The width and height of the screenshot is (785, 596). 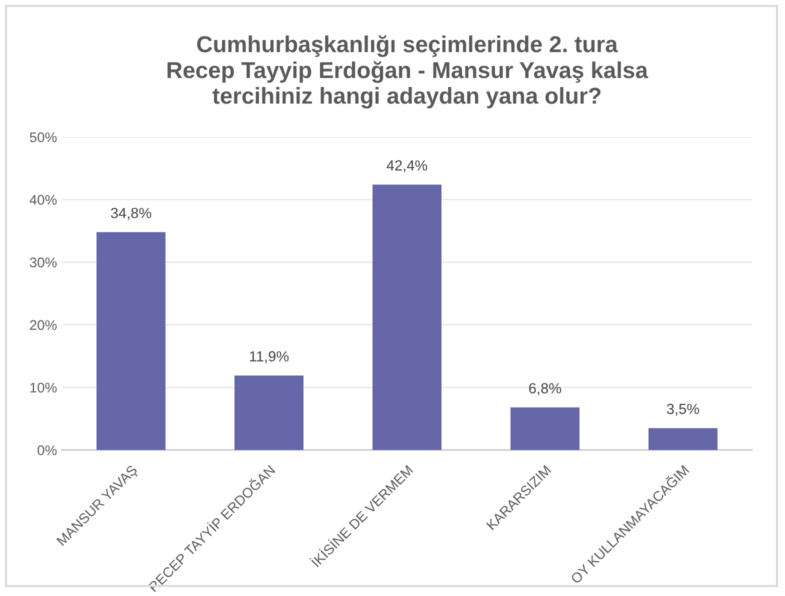 I want to click on y-tick-label: 10%, so click(x=43, y=387).